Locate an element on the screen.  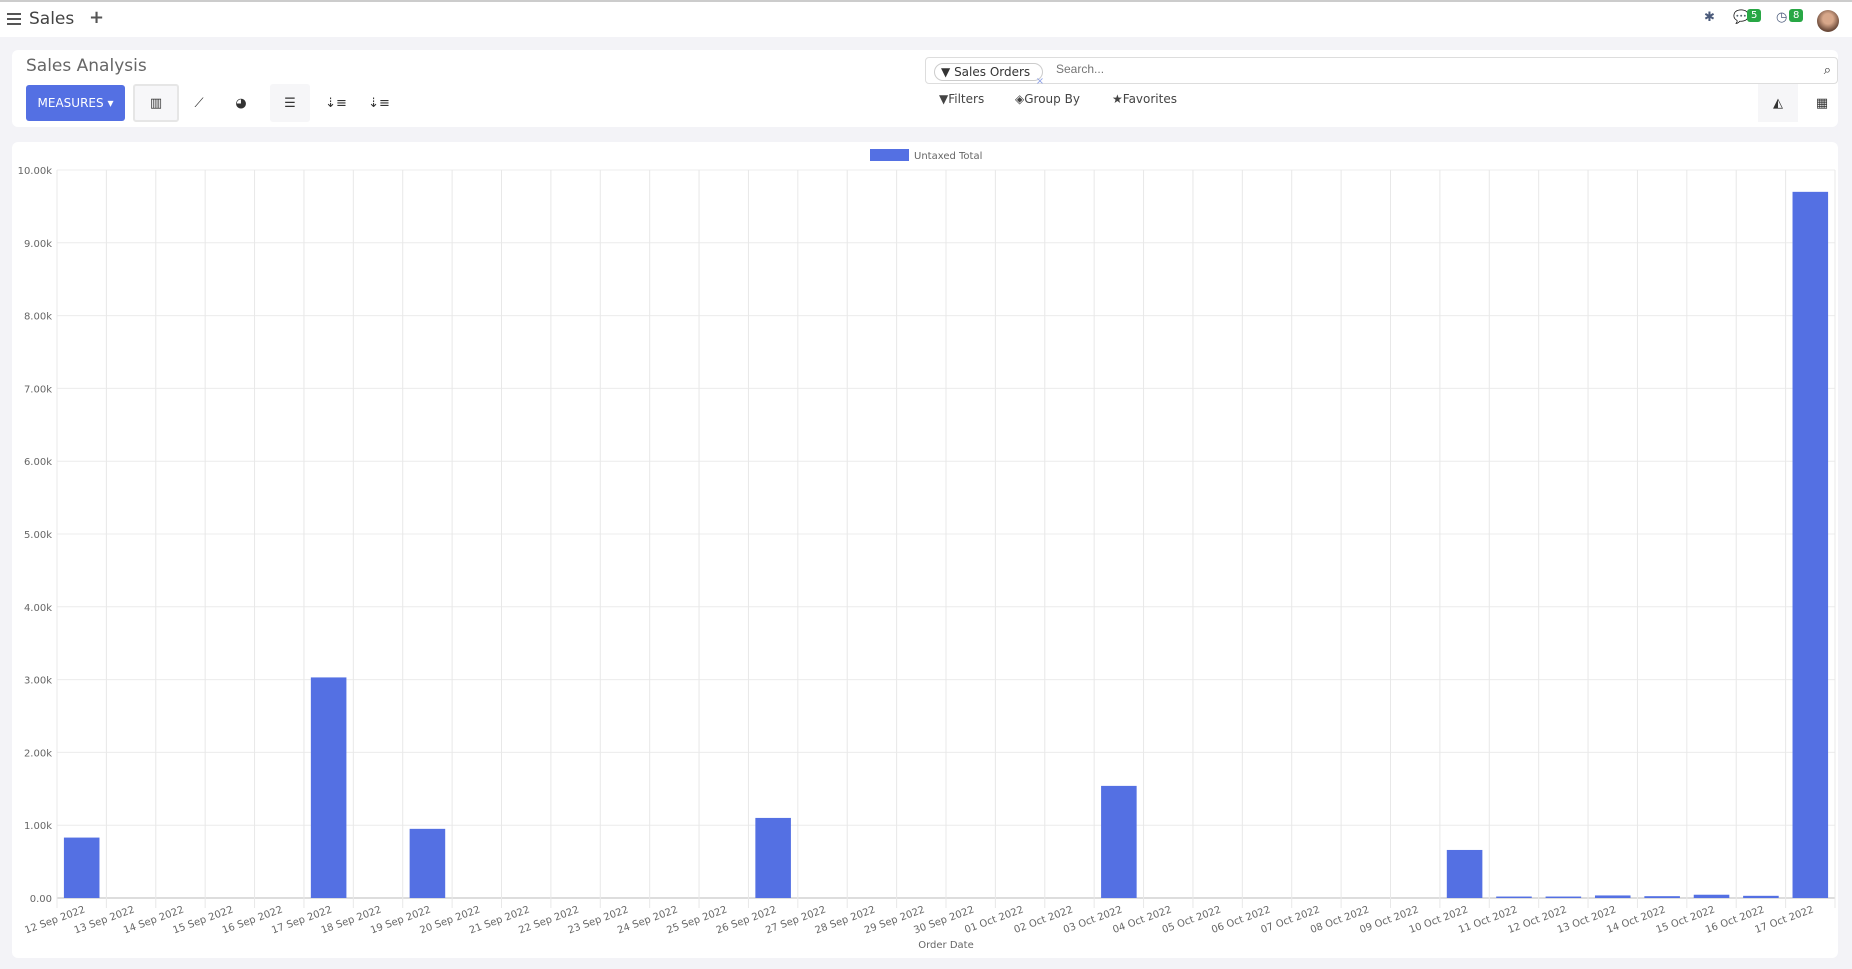
pie-chart-button: ◕ is located at coordinates (241, 103).